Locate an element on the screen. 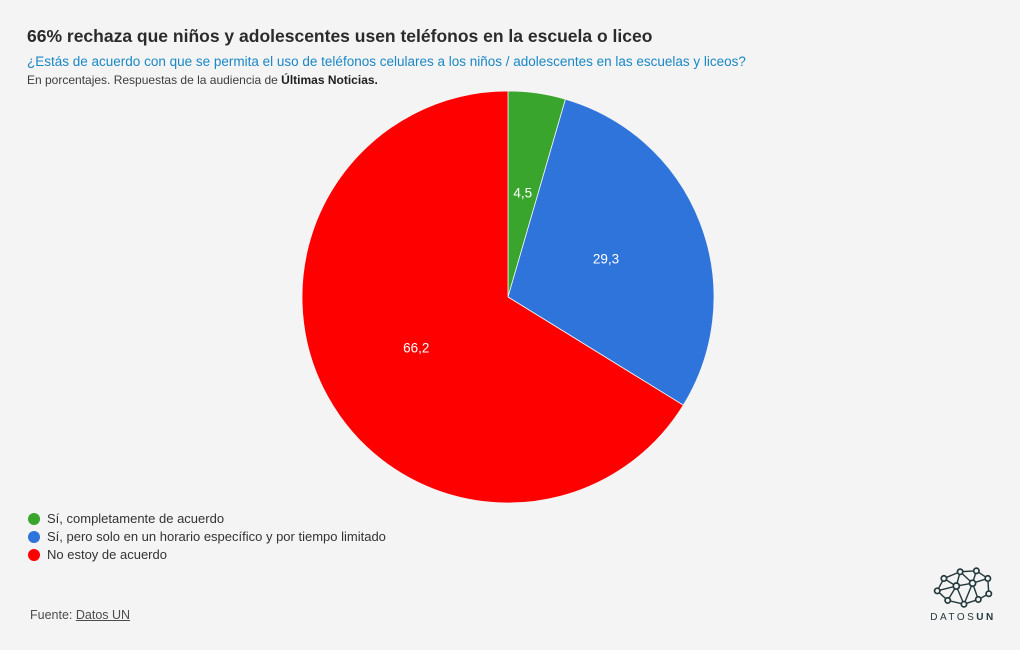  source-link: Datos UN is located at coordinates (103, 615).